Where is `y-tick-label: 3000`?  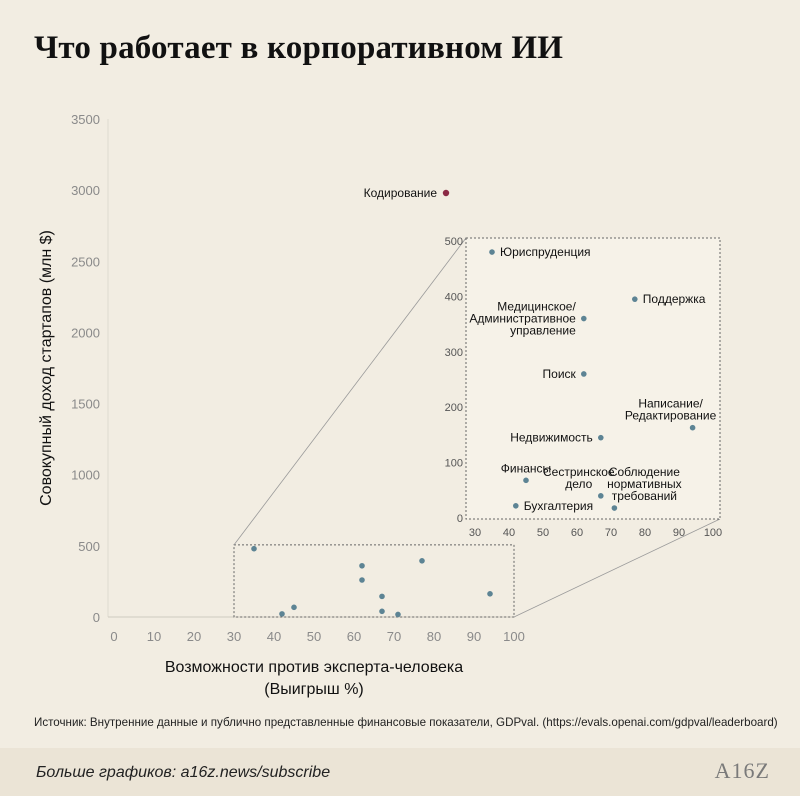
y-tick-label: 3000 is located at coordinates (85, 190).